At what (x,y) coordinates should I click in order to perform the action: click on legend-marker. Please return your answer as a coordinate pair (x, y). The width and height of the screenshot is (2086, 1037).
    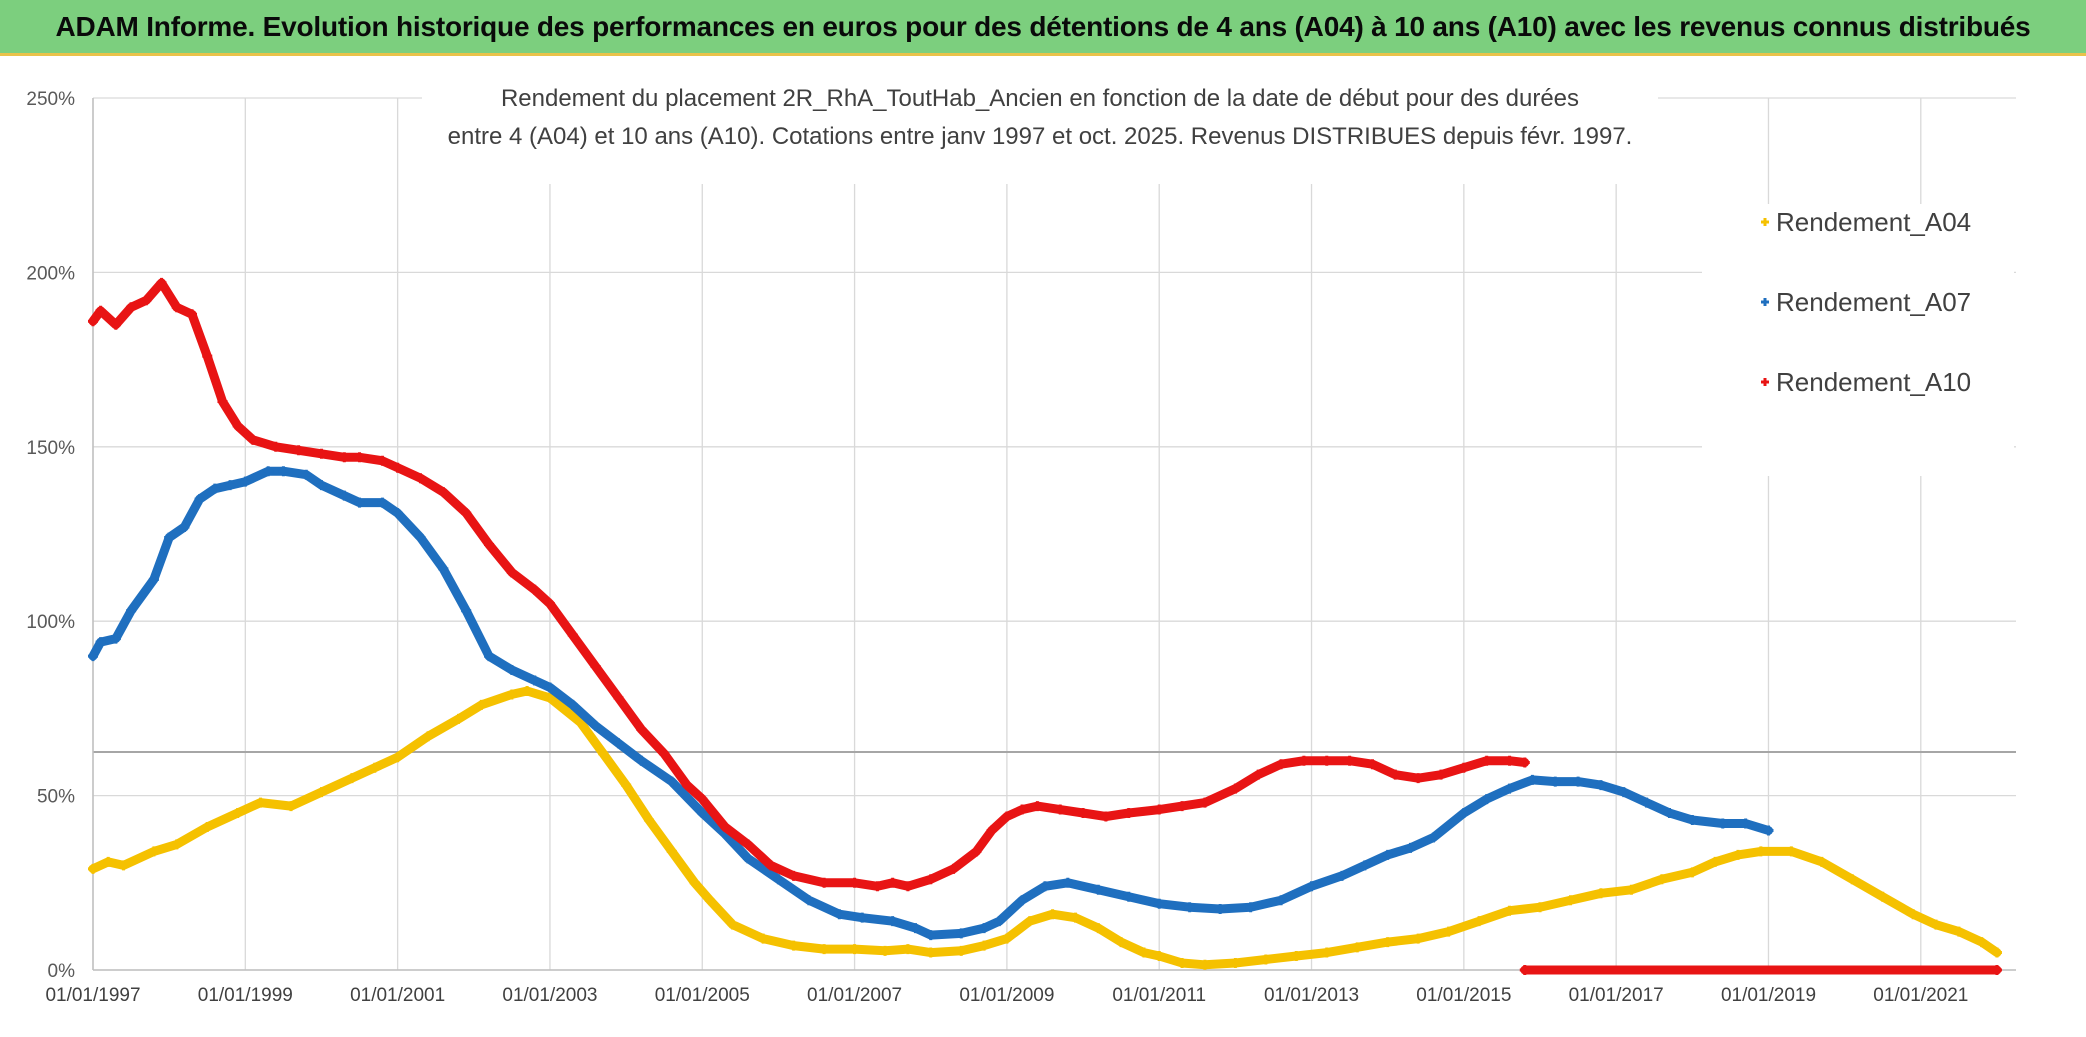
    Looking at the image, I should click on (1765, 302).